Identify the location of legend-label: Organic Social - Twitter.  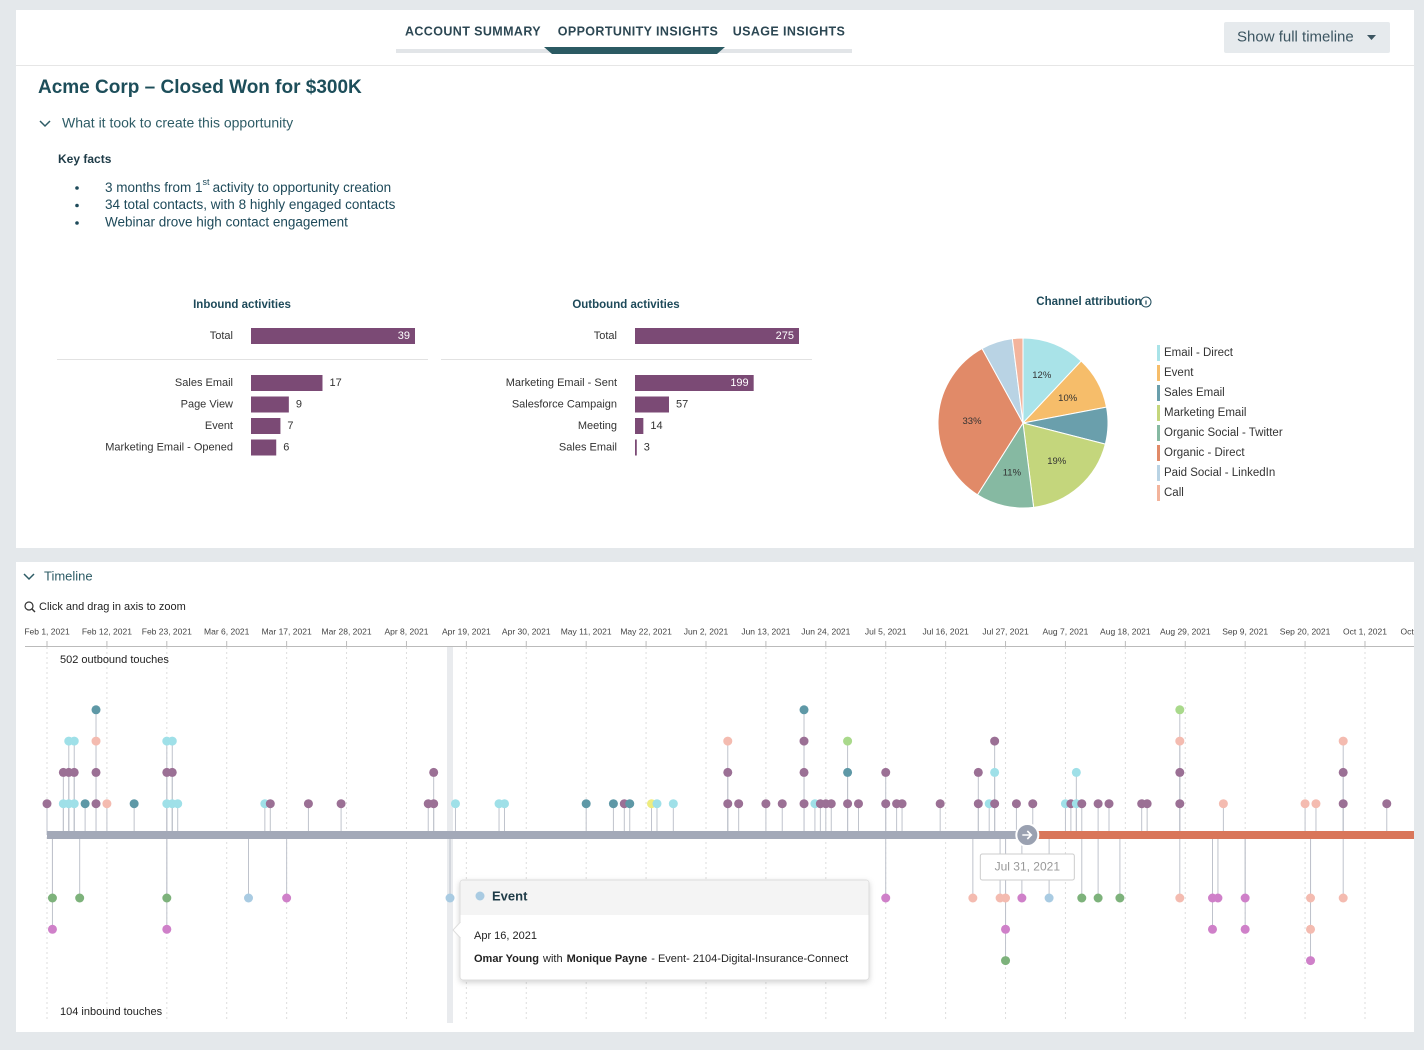
(1223, 433).